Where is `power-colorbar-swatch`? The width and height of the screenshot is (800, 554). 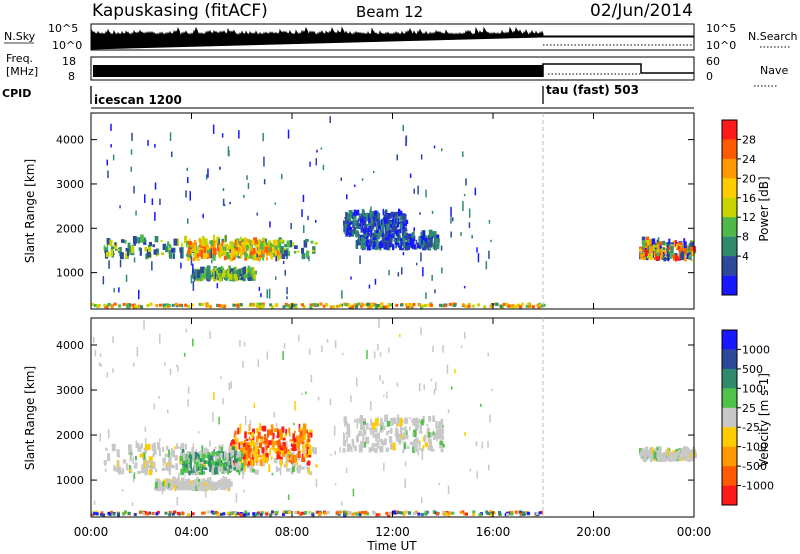
power-colorbar-swatch is located at coordinates (729, 188).